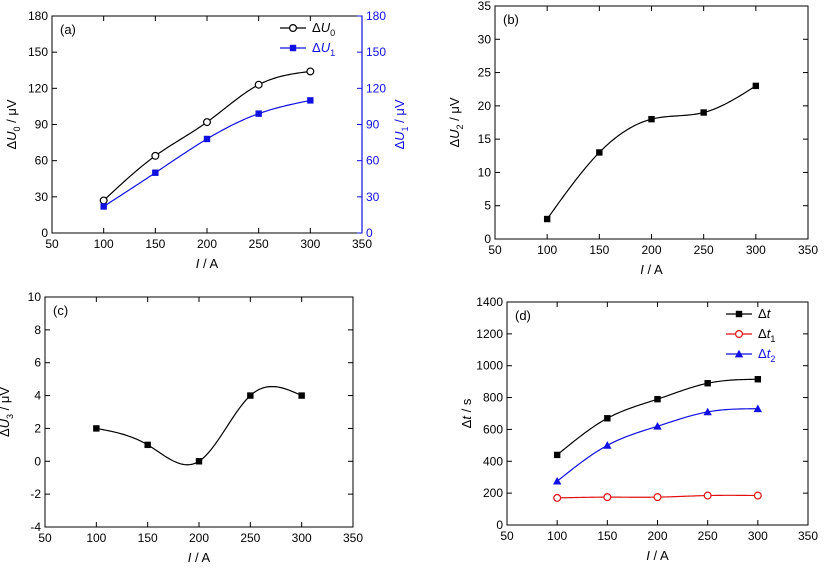 This screenshot has height=569, width=824. I want to click on y-axis-label: Δt / s, so click(466, 413).